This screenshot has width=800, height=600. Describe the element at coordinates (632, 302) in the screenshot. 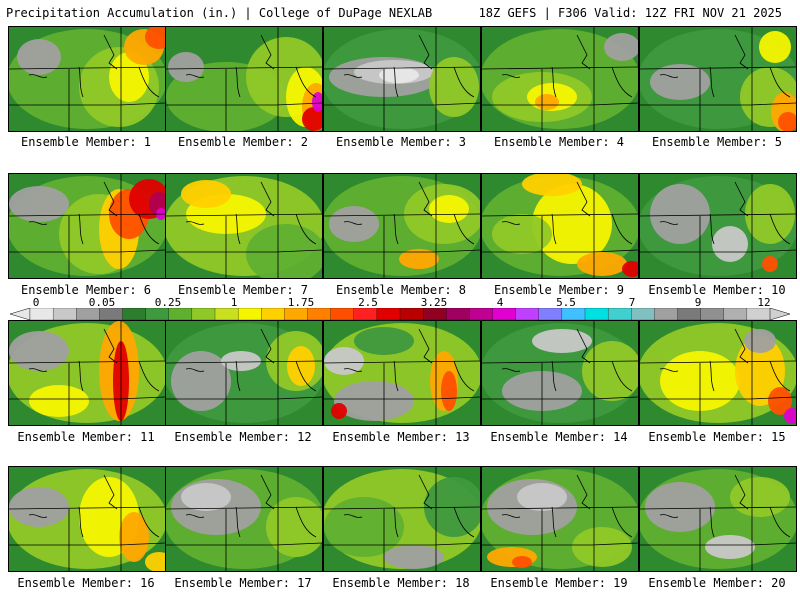

I see `colorbar-tick-label: 7` at that location.